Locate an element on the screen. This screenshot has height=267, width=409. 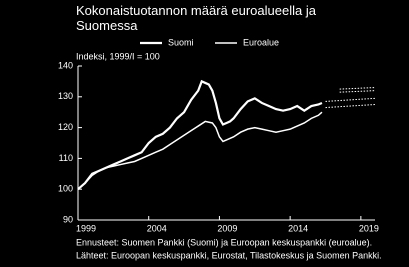
x-tick-label: 2009 is located at coordinates (227, 228).